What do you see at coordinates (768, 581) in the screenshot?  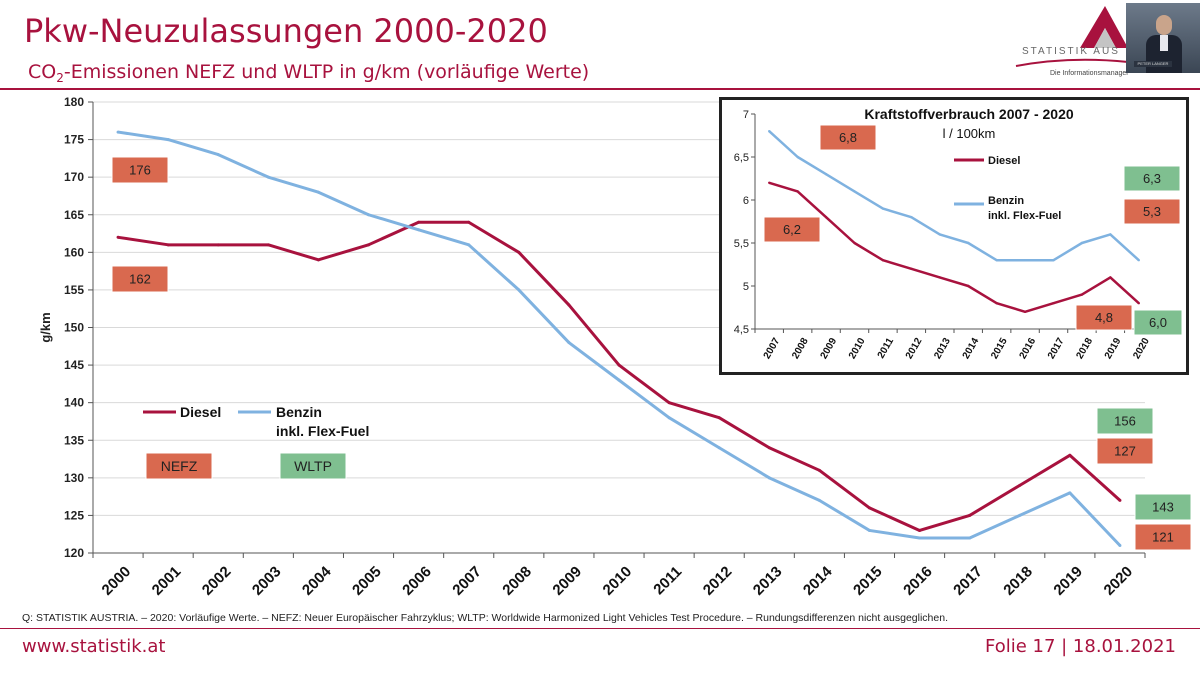 I see `x-tick-label-2013: 2013` at bounding box center [768, 581].